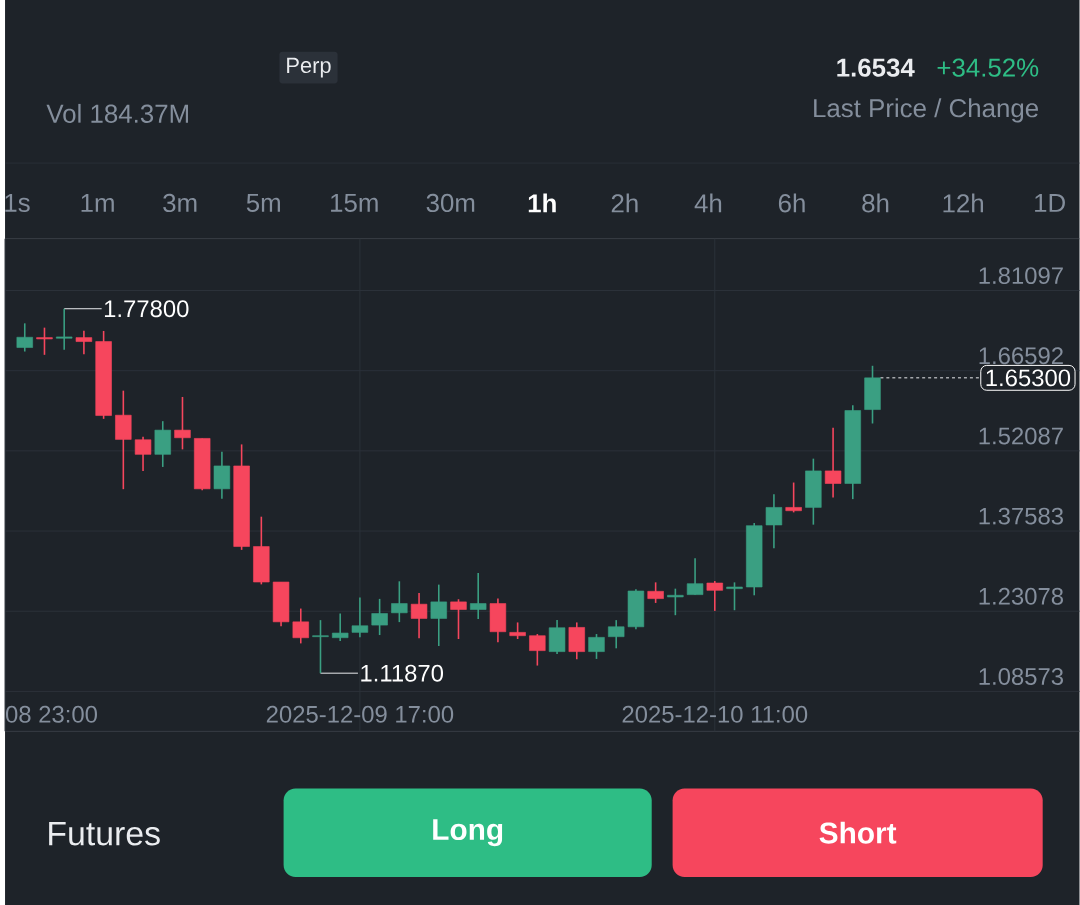 This screenshot has height=905, width=1080. Describe the element at coordinates (17, 202) in the screenshot. I see `text: 1s` at that location.